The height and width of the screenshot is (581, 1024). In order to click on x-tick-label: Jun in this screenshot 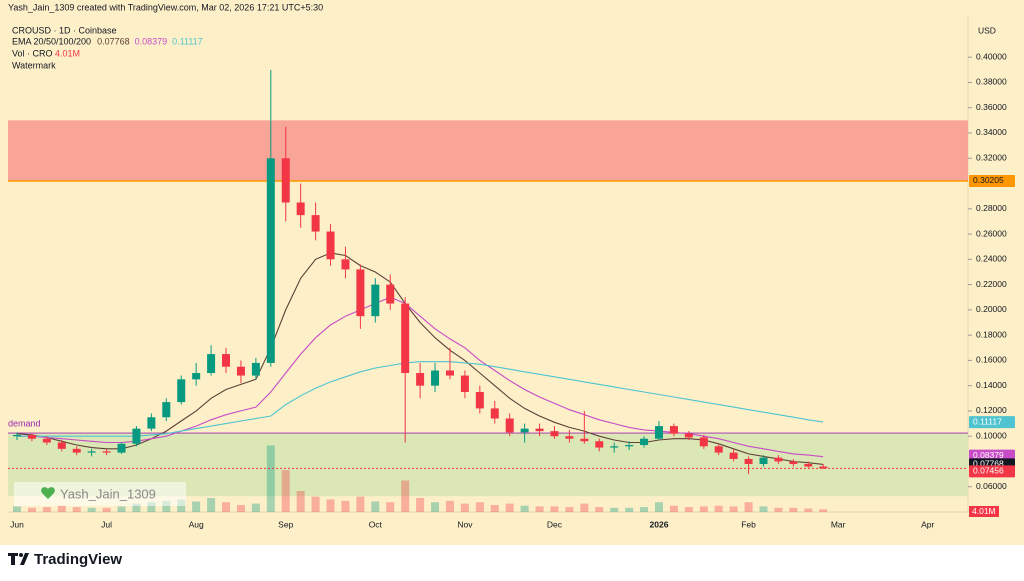, I will do `click(17, 524)`.